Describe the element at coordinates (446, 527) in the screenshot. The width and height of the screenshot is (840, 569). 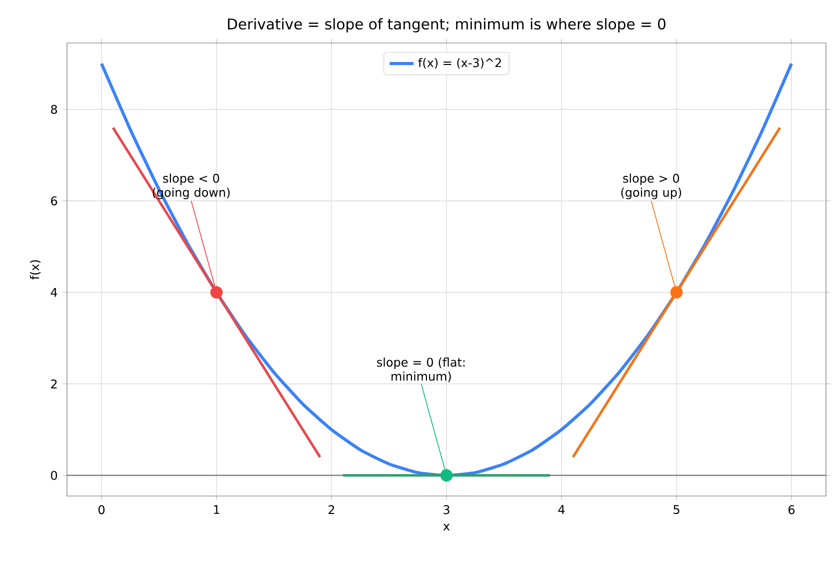
I see `x-axis-title: x` at that location.